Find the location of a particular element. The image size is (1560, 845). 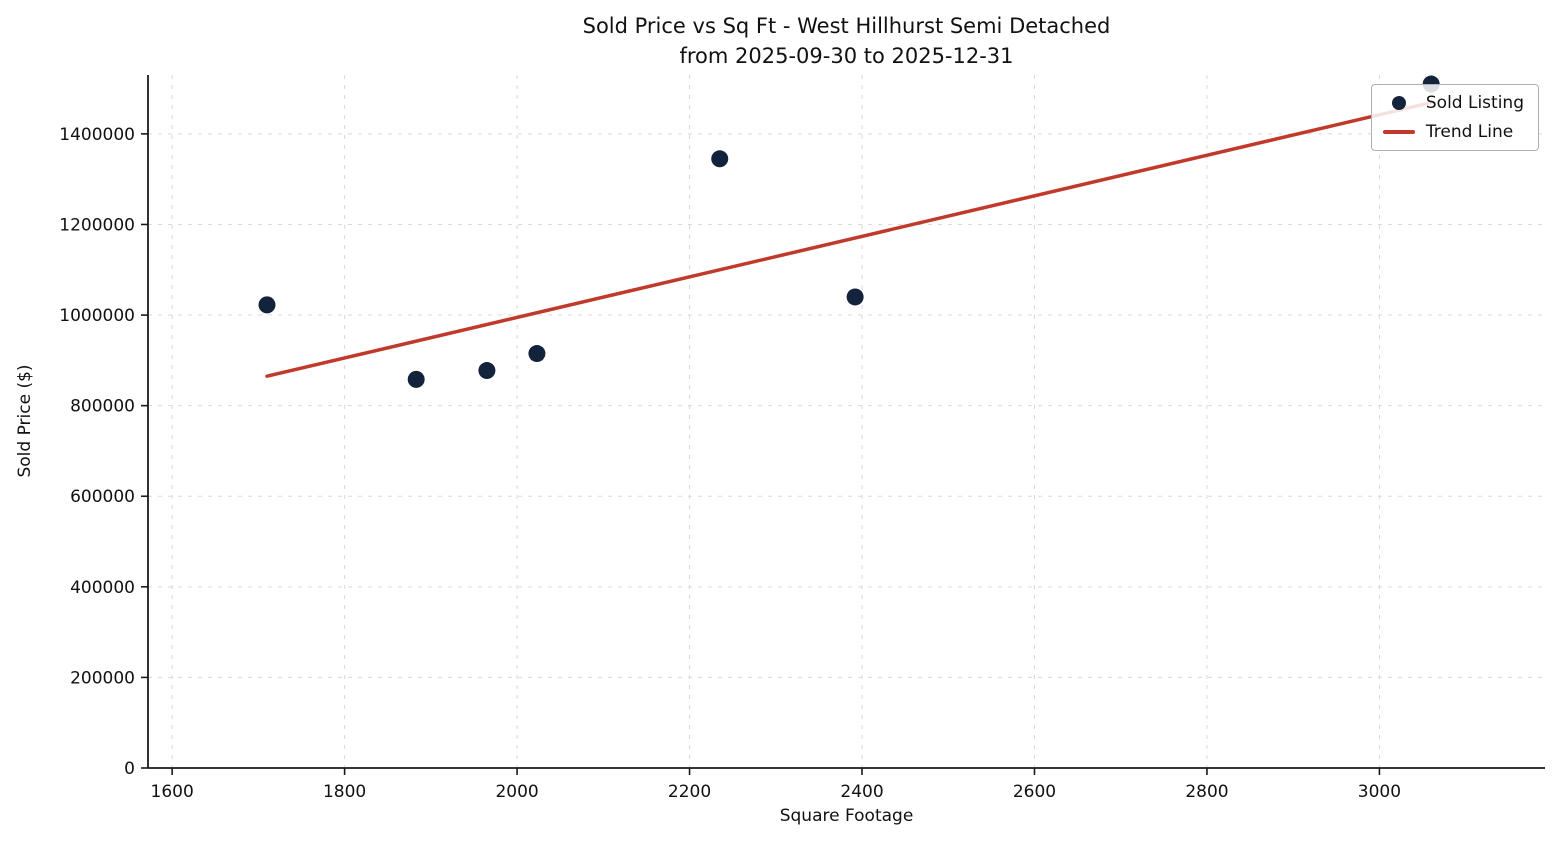

y-tick-label: 200000 is located at coordinates (102, 678).